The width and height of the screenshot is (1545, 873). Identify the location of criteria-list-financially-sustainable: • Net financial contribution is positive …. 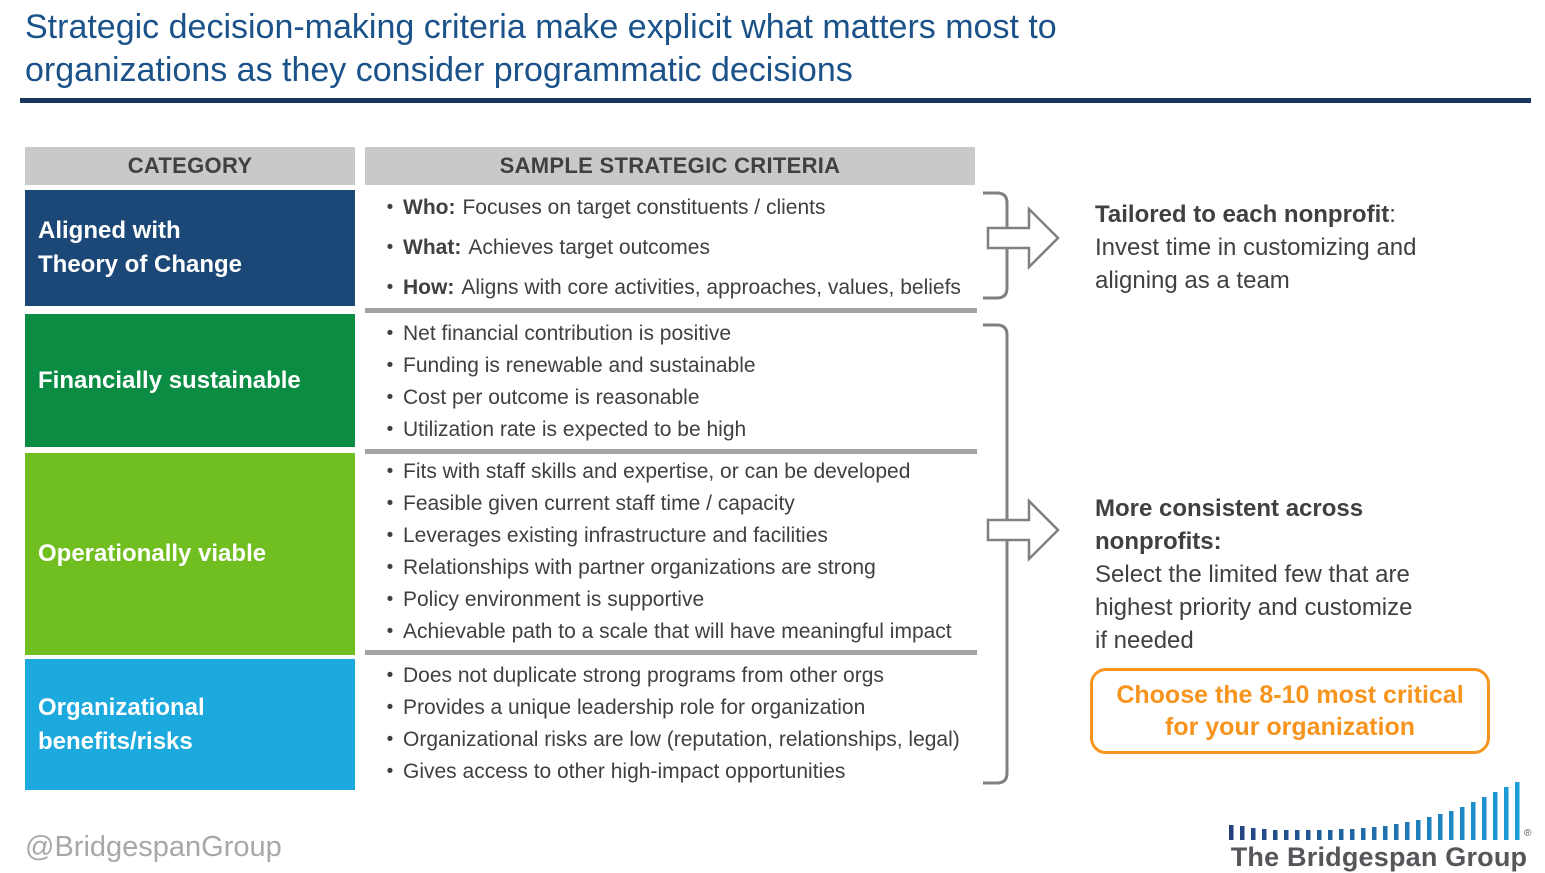
(670, 381).